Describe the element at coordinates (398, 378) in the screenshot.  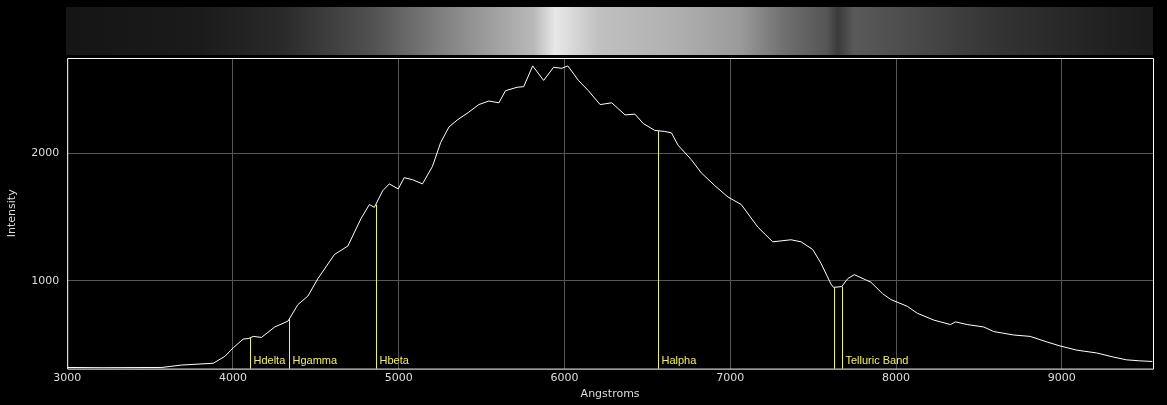
I see `x-tick-label: 5000` at that location.